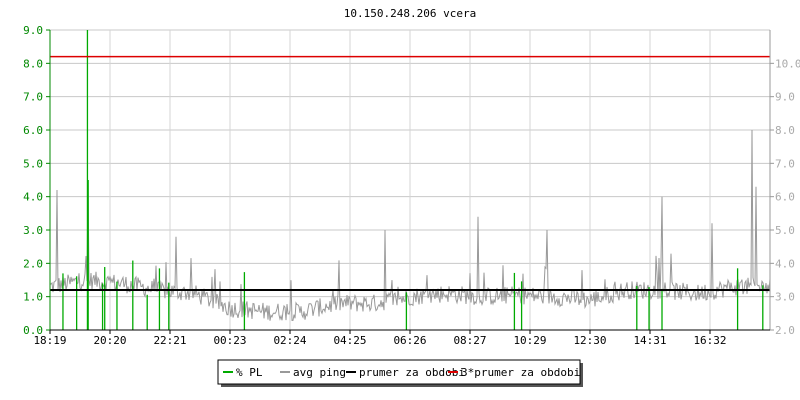  I want to click on y-right-tick-label: 10.0, so click(787, 63).